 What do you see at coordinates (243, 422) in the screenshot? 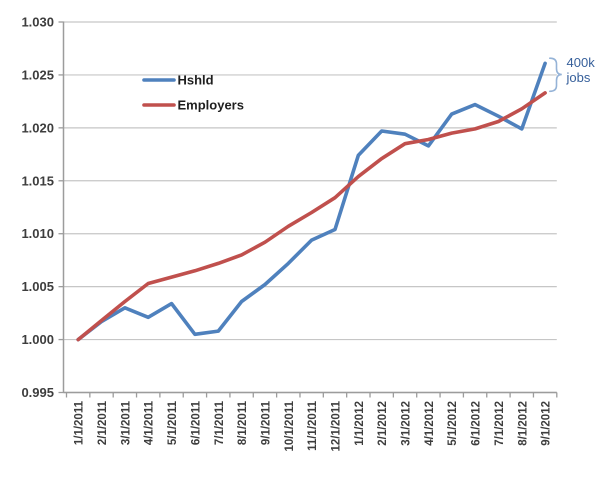
I see `x-axis-tick-label: 8/1/2011` at bounding box center [243, 422].